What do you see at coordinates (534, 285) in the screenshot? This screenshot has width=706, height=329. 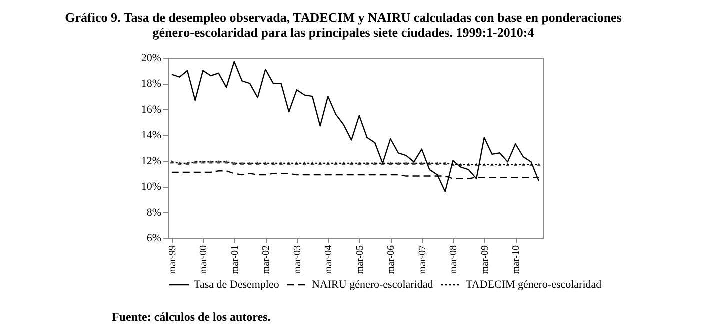 I see `legend-label: TADECIM género-escolaridad` at bounding box center [534, 285].